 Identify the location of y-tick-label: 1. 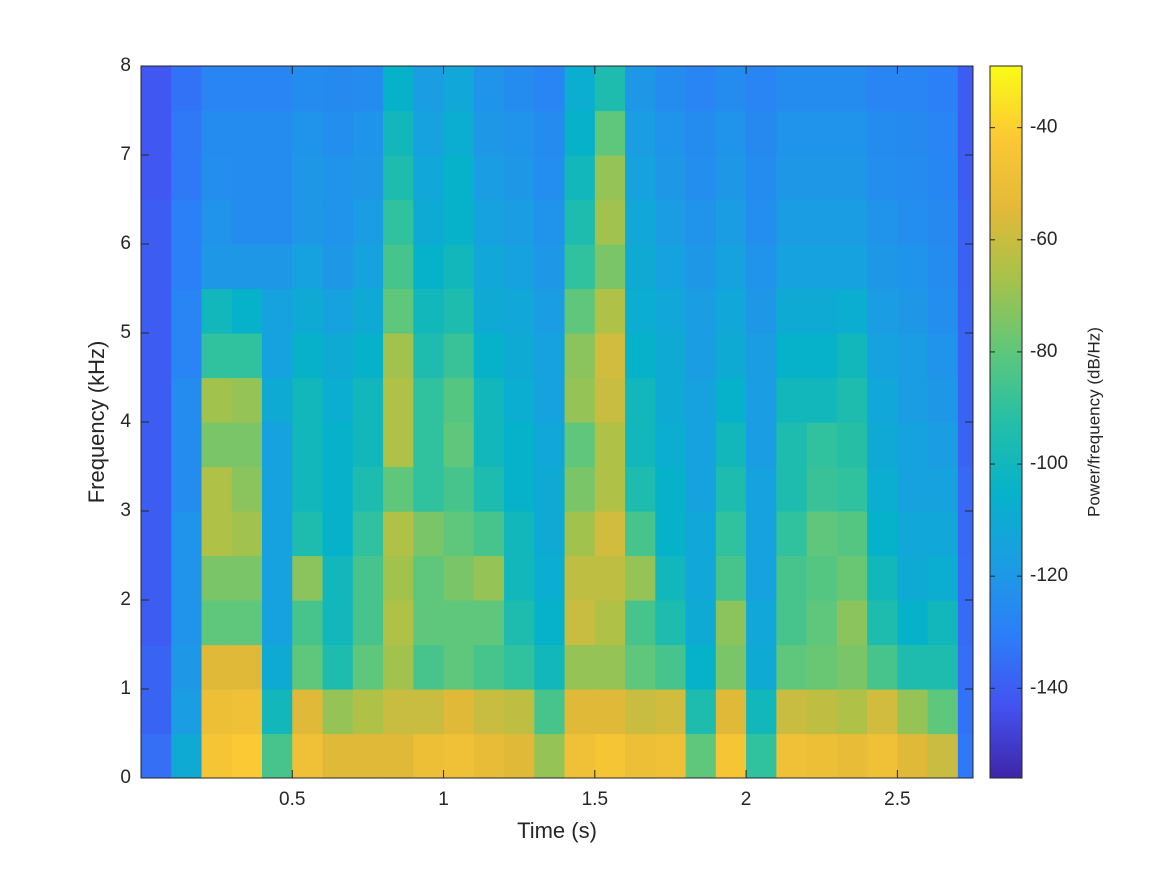
(125, 688).